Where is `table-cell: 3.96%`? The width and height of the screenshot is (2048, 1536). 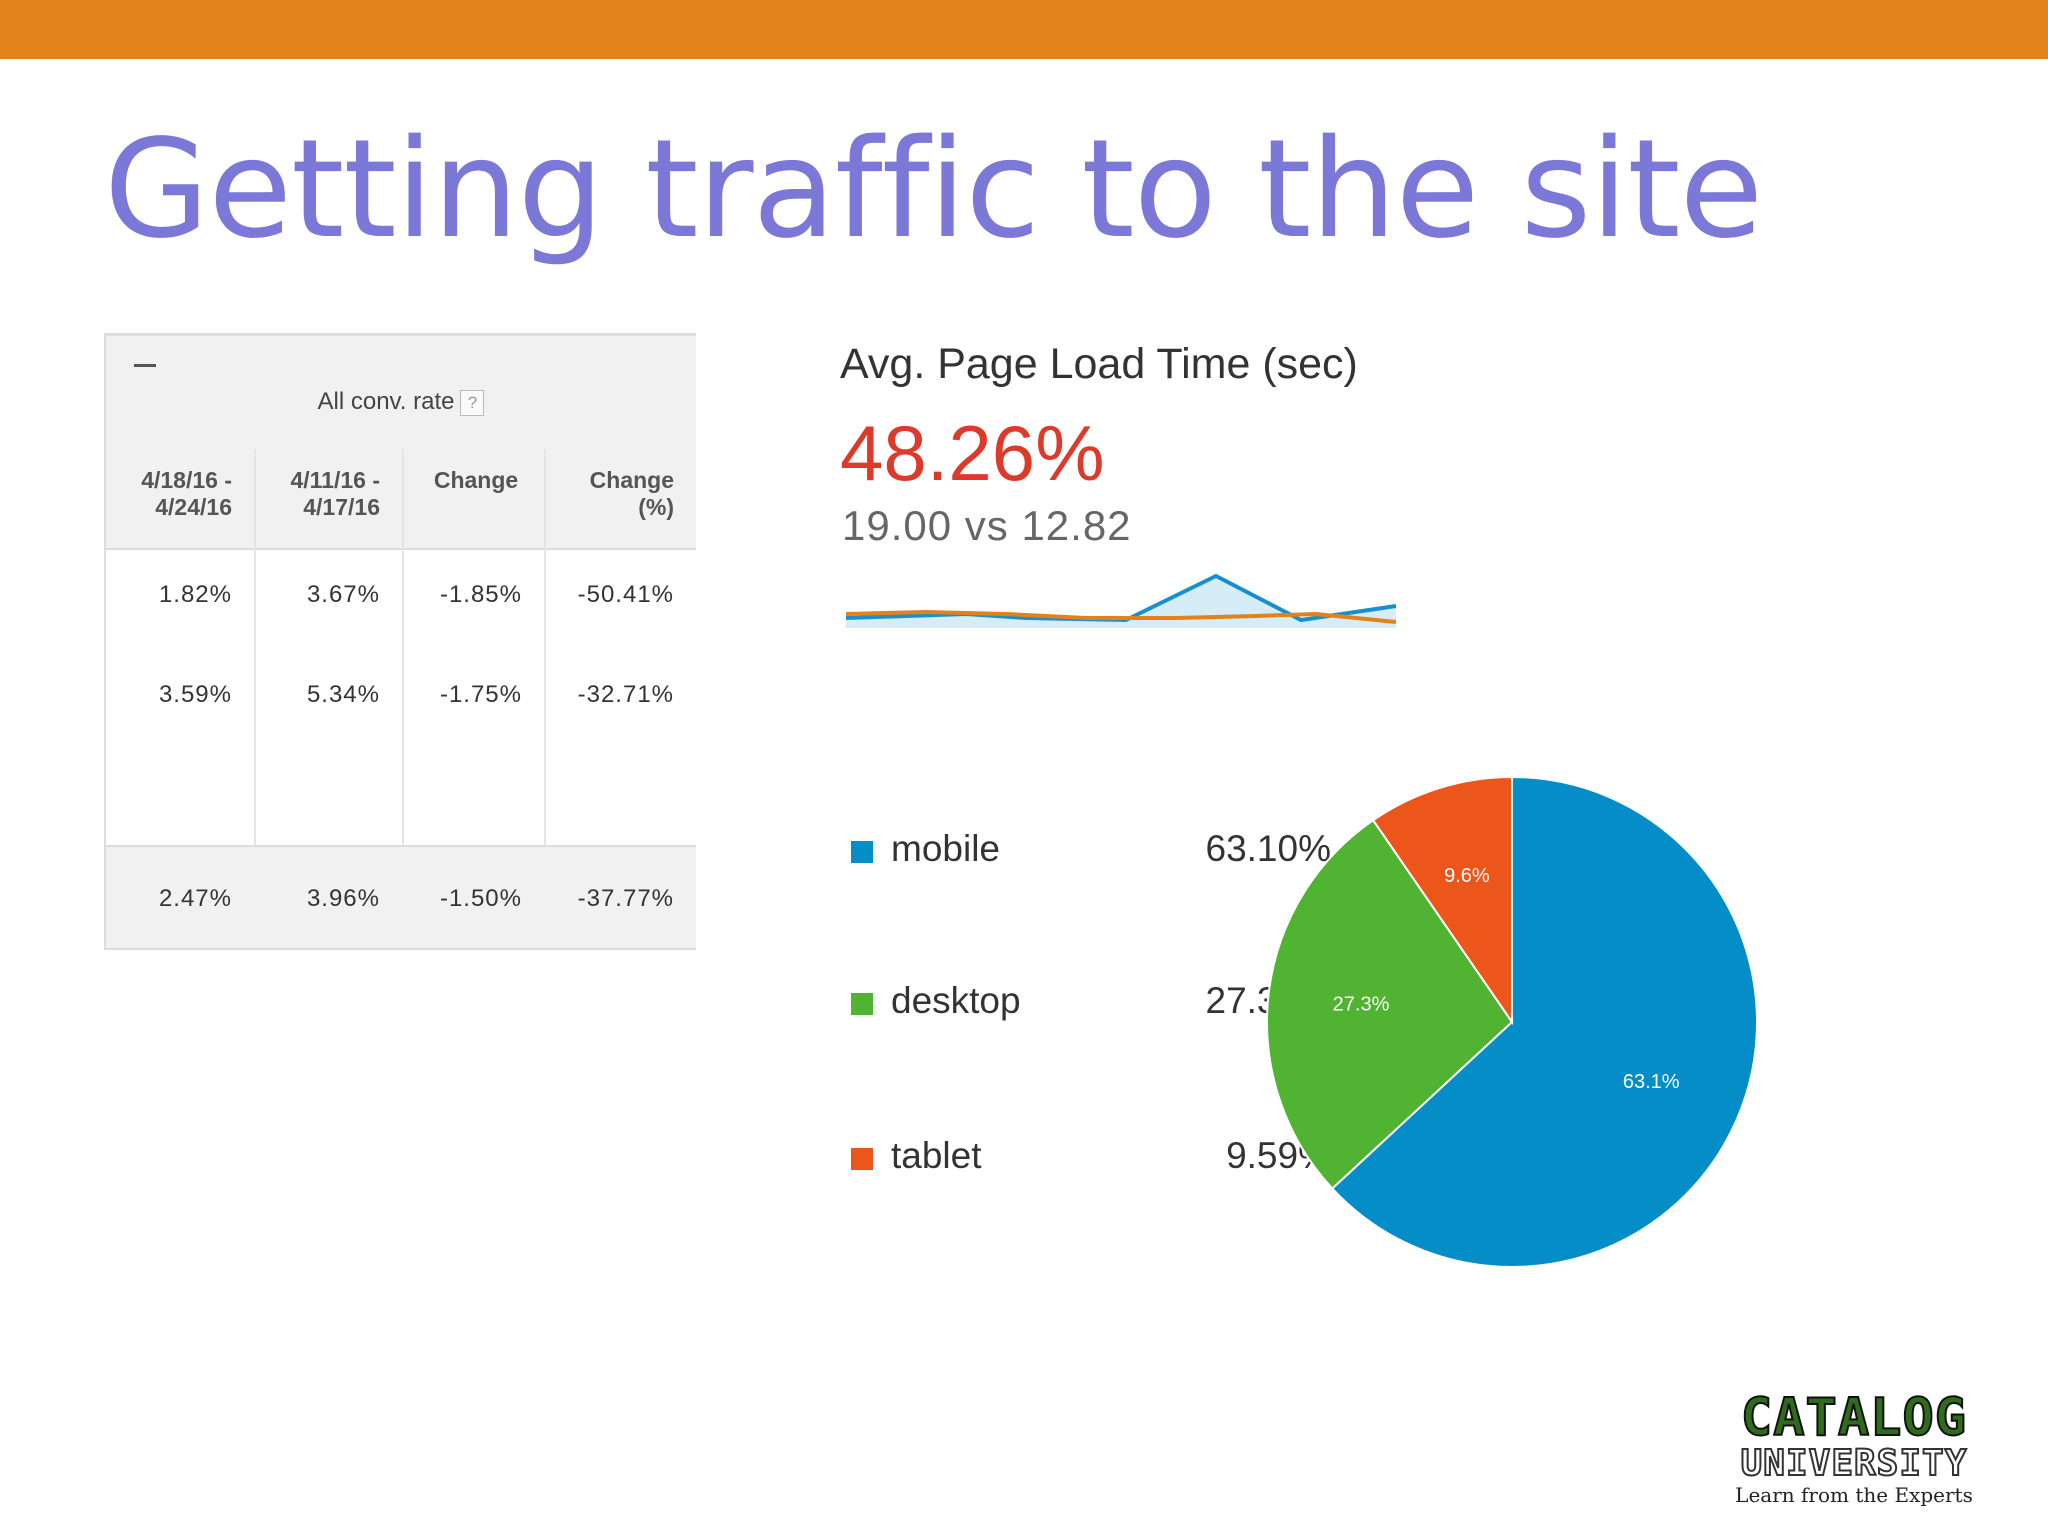 table-cell: 3.96% is located at coordinates (343, 898).